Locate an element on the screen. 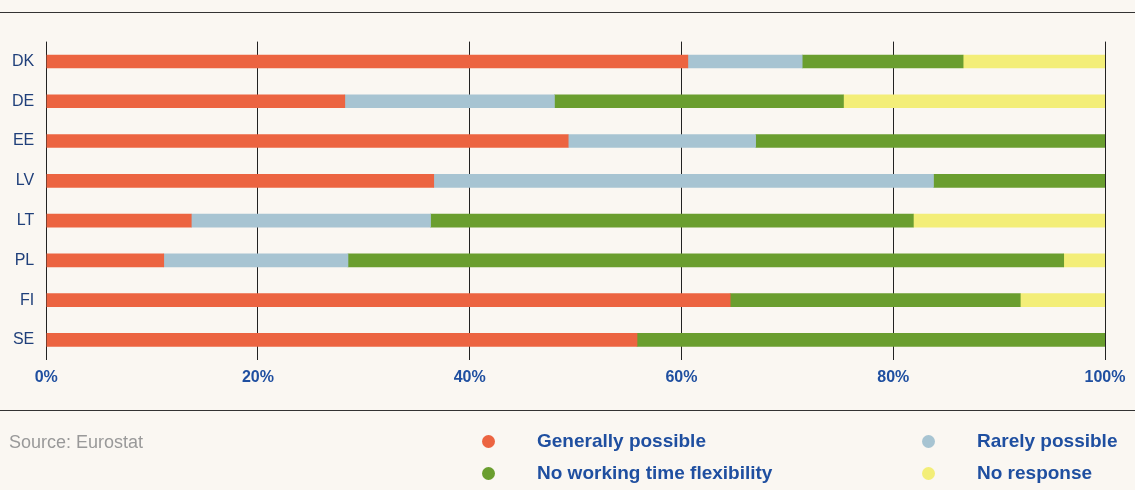 This screenshot has height=490, width=1135. y-tick-label: EE is located at coordinates (23, 140).